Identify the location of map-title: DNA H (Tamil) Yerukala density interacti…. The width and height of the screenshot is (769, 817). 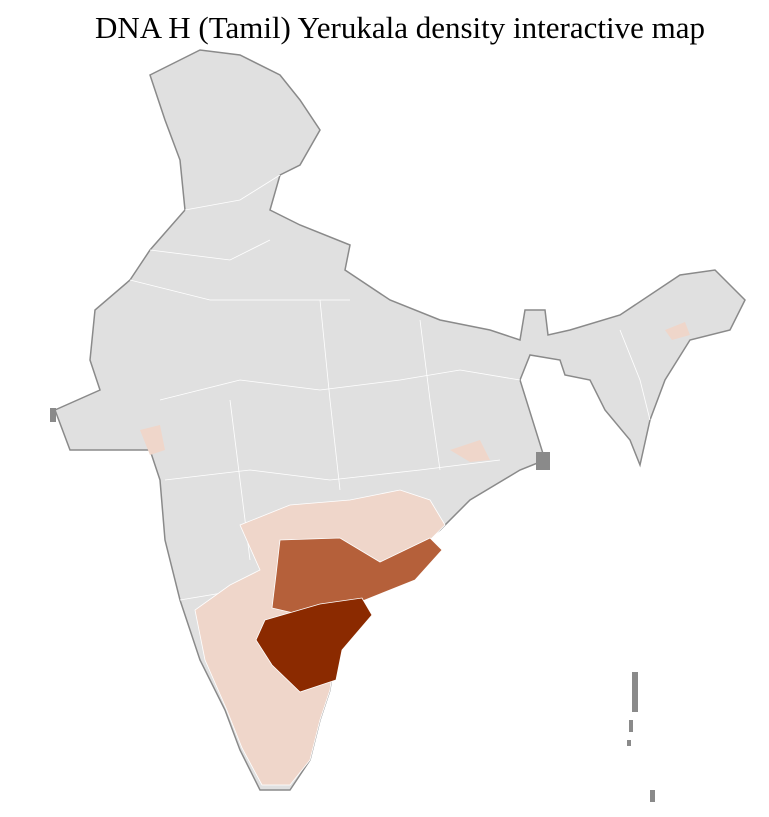
(400, 27).